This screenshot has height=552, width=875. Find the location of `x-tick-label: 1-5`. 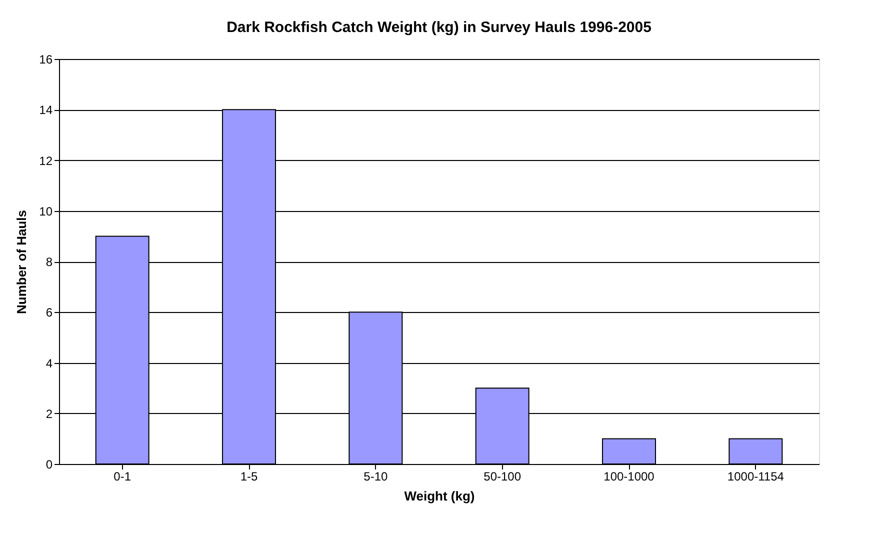

x-tick-label: 1-5 is located at coordinates (249, 477).